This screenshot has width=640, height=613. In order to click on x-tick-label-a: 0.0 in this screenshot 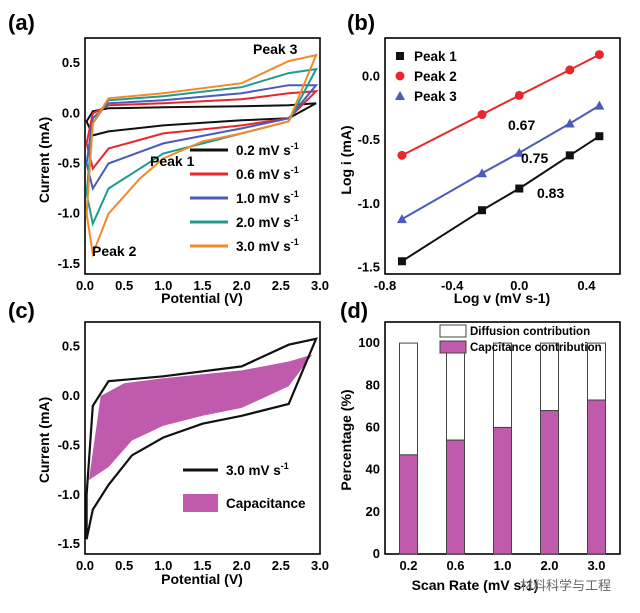, I will do `click(85, 285)`.